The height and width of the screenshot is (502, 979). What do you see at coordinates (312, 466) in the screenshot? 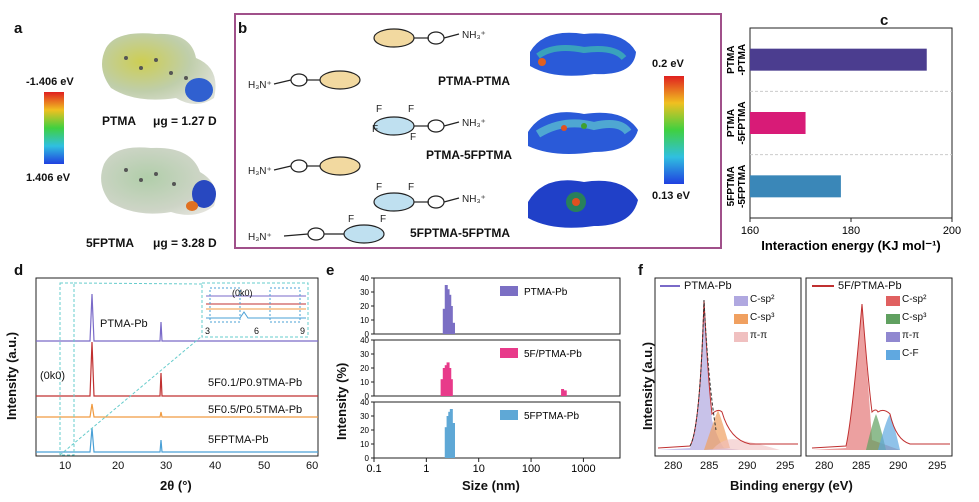
I see `xrd-tick-60: 60` at bounding box center [312, 466].